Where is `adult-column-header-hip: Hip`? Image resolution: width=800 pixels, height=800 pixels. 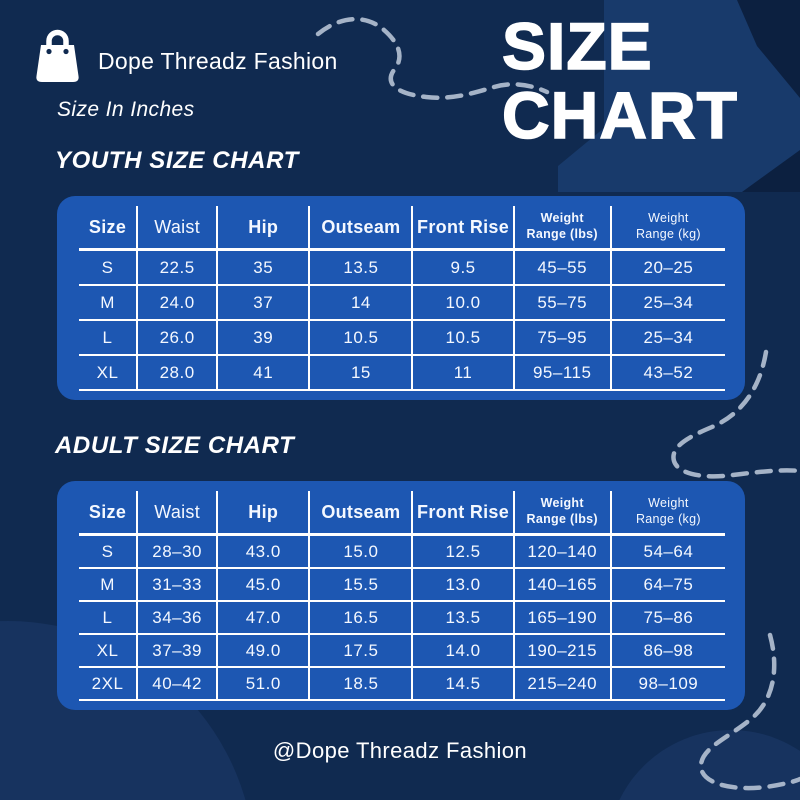 adult-column-header-hip: Hip is located at coordinates (263, 514).